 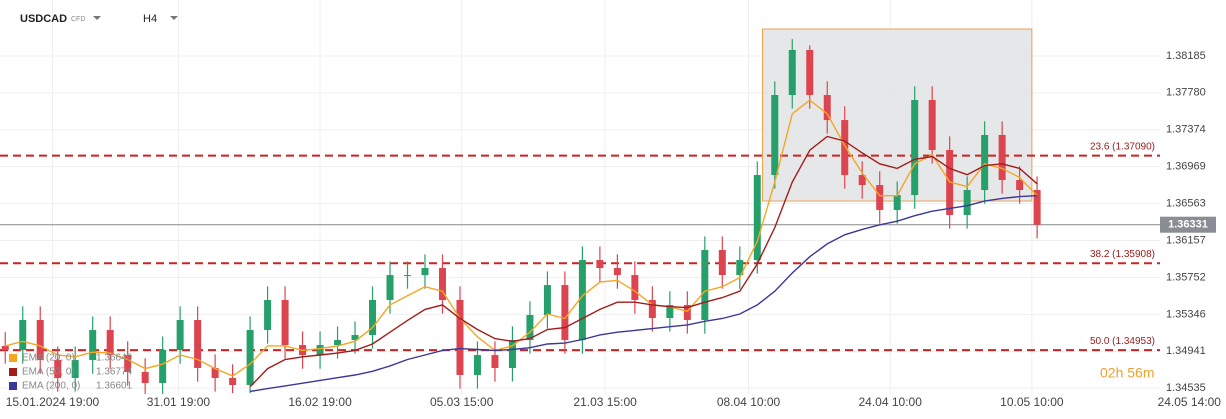 What do you see at coordinates (43, 19) in the screenshot?
I see `symbol: USDCAD` at bounding box center [43, 19].